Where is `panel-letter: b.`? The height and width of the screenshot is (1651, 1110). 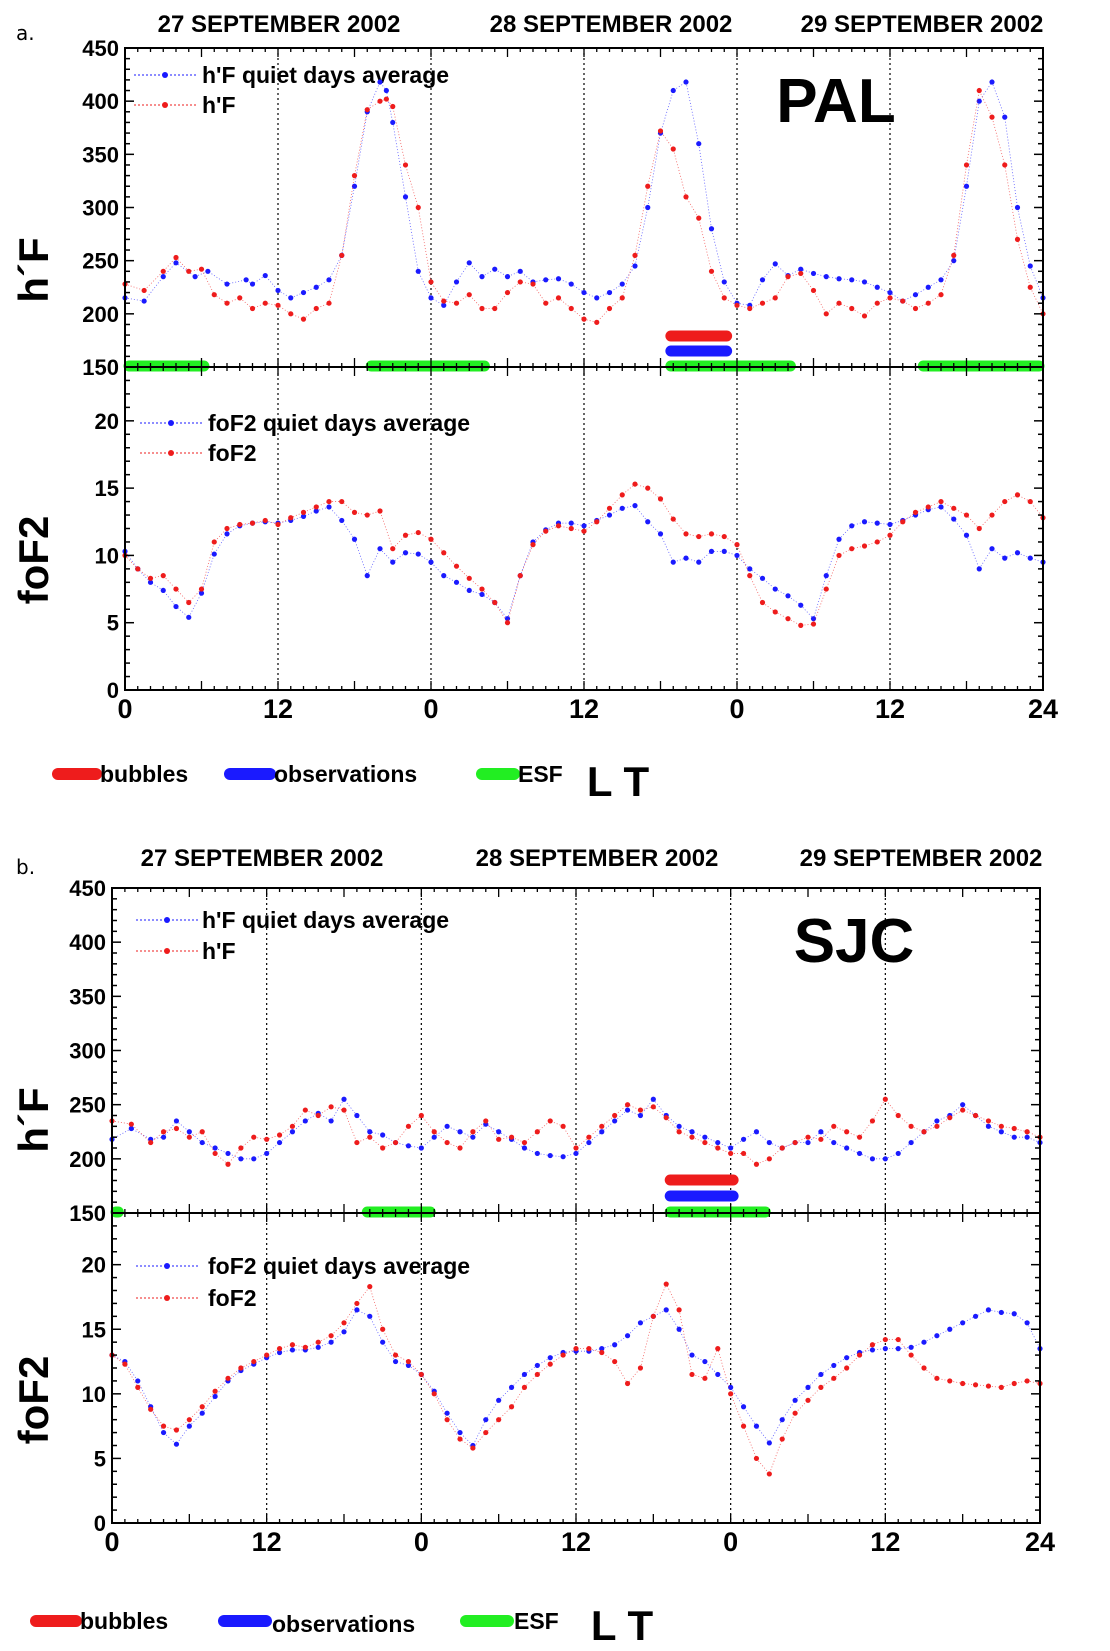 panel-letter: b. is located at coordinates (25, 867).